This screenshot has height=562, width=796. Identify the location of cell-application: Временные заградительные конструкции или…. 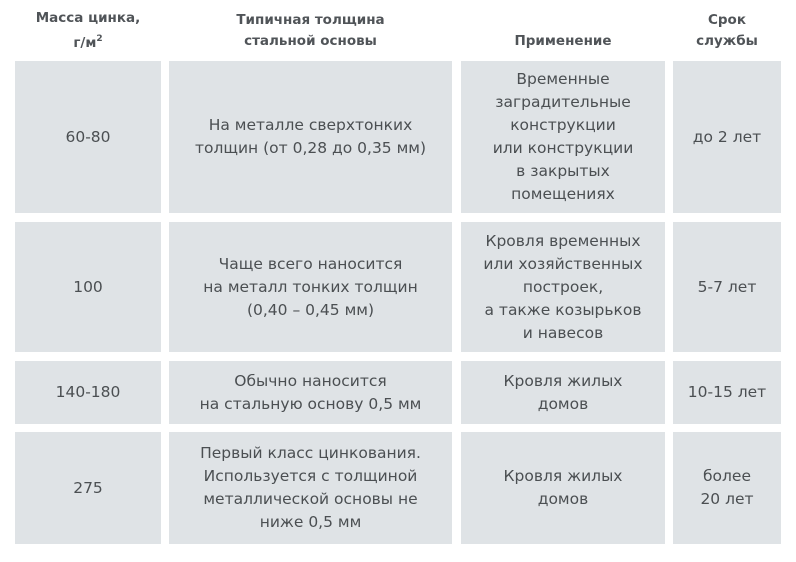
(563, 137).